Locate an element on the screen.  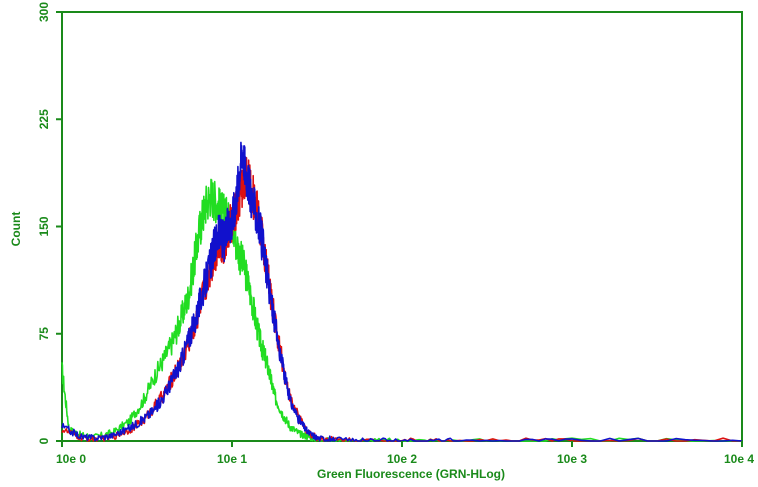
y-tick-label: 75 is located at coordinates (44, 334).